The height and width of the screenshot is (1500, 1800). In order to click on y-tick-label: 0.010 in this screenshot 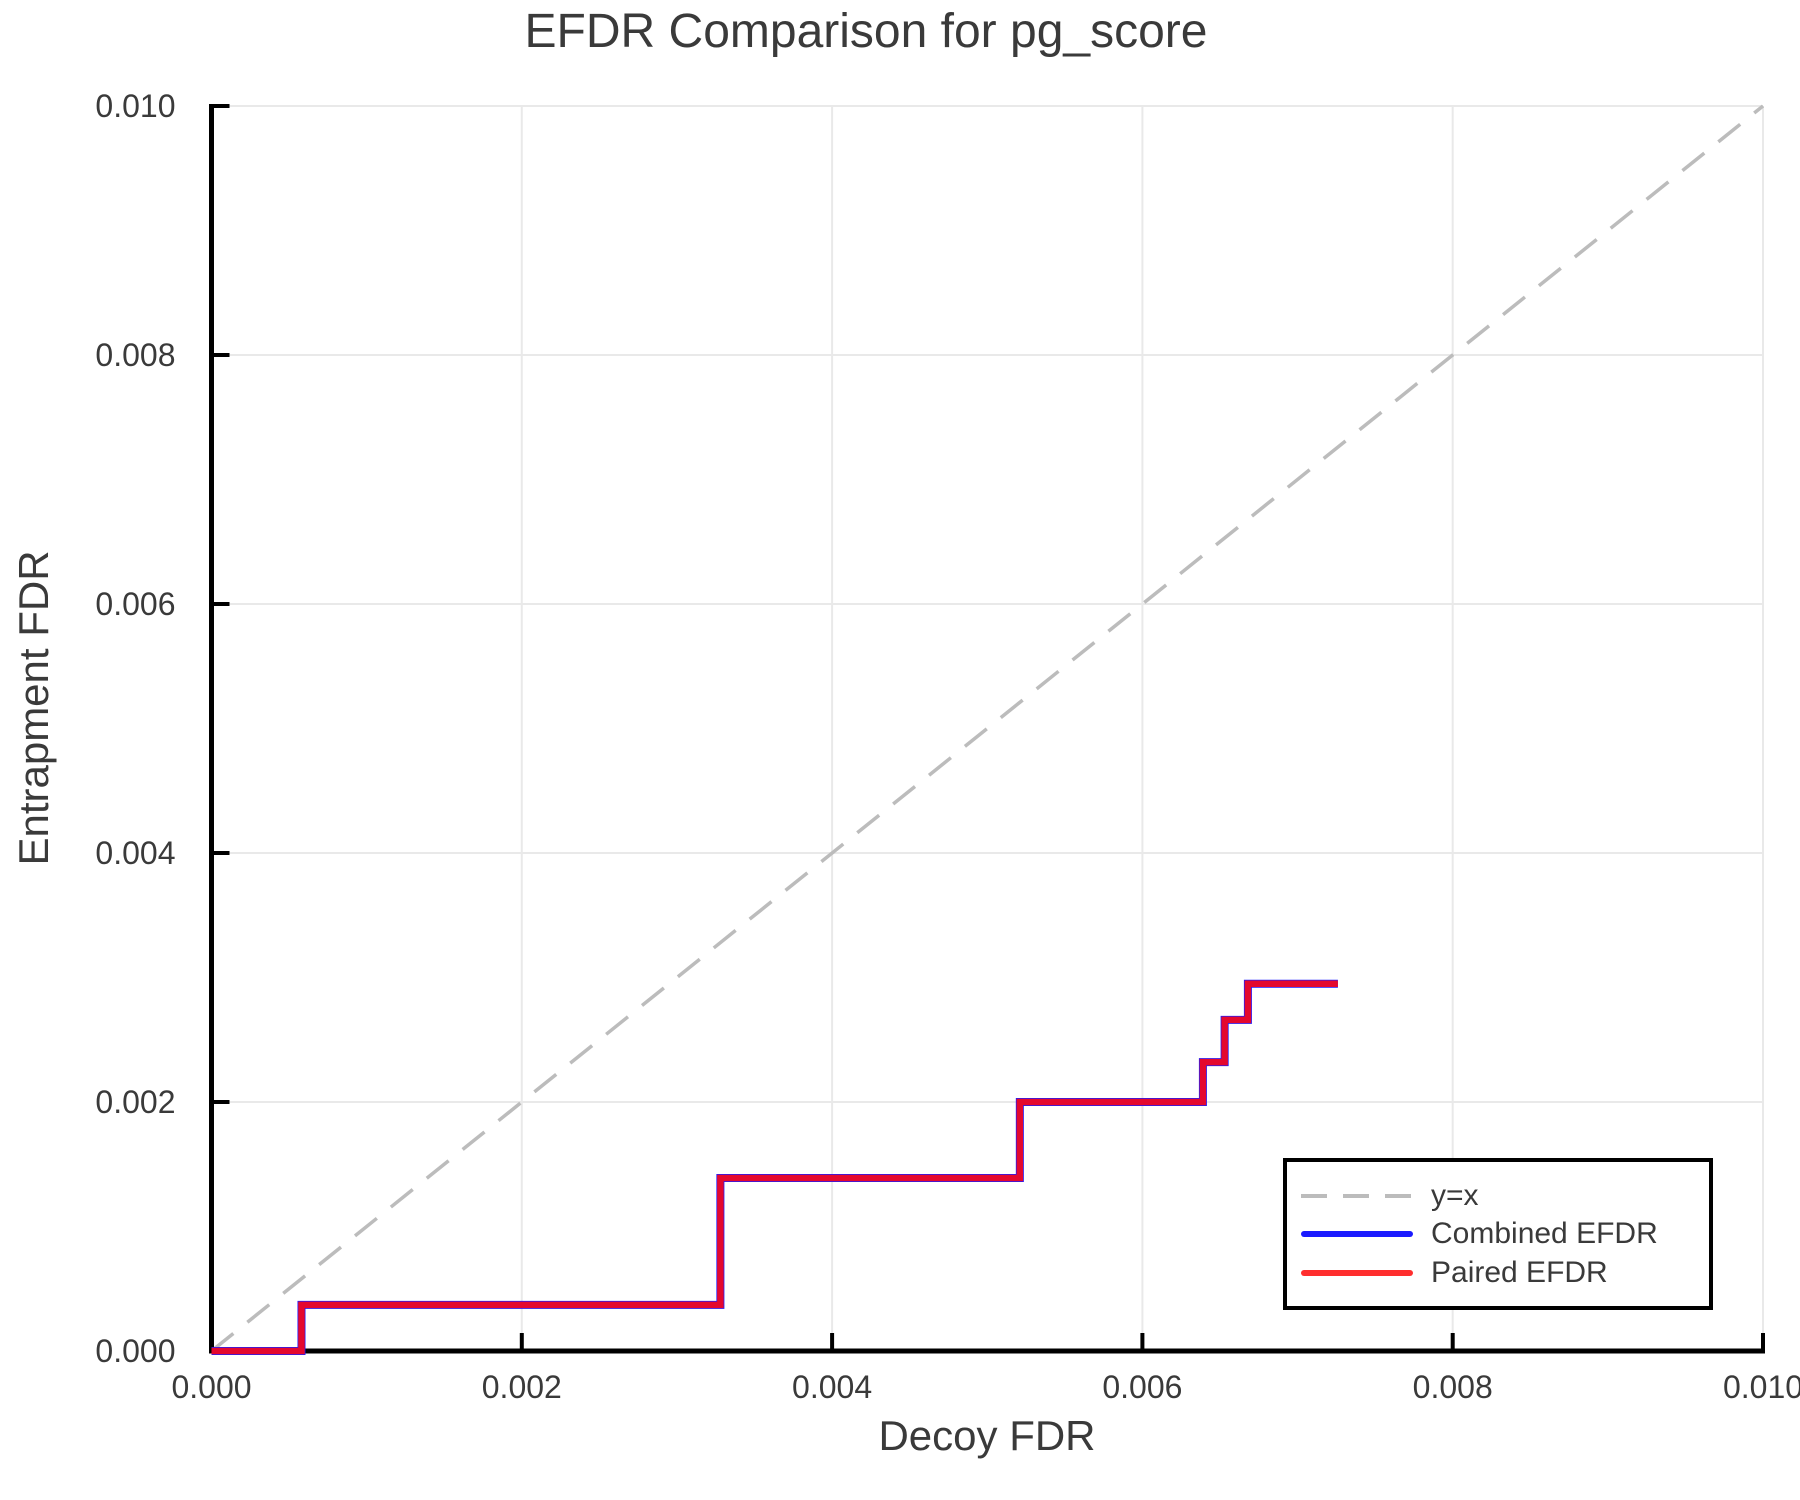, I will do `click(135, 106)`.